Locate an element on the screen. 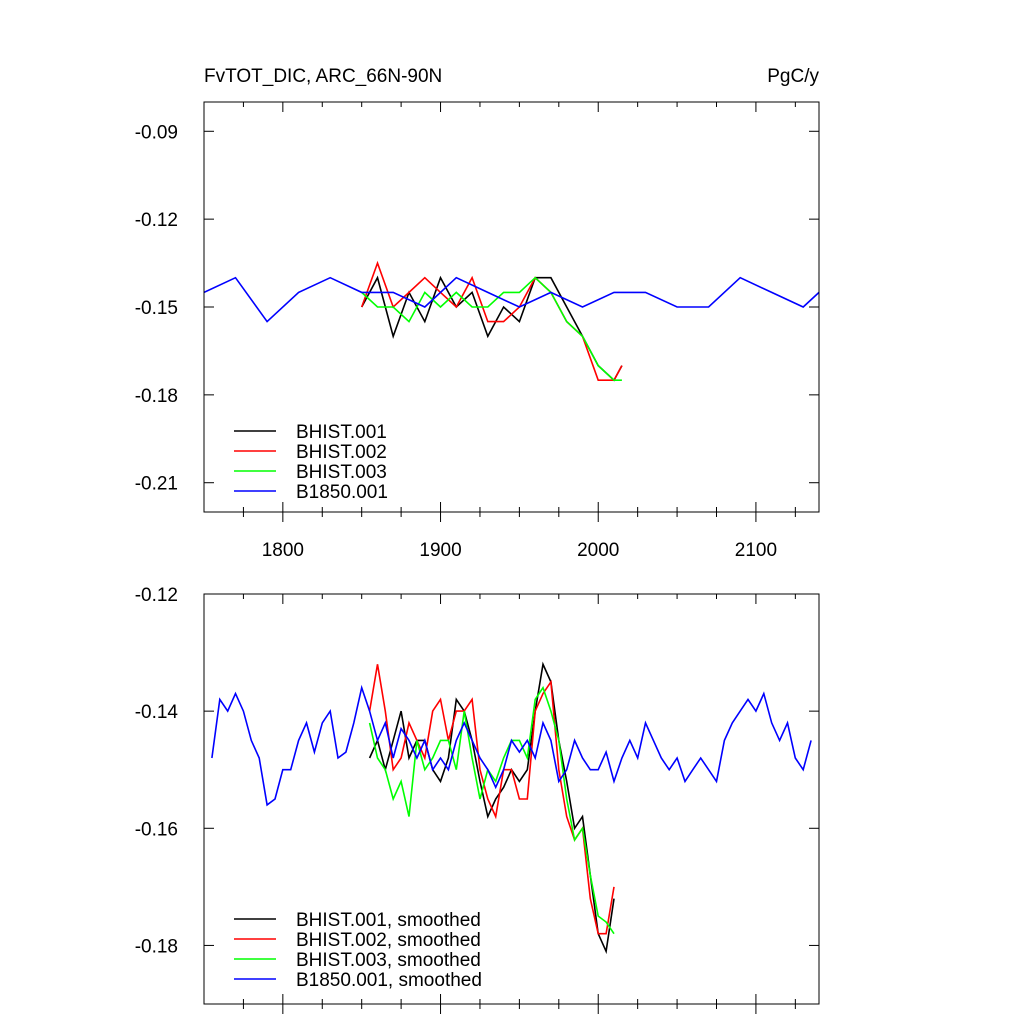 The width and height of the screenshot is (1024, 1024). legend-label-2: BHIST.003 is located at coordinates (341, 472).